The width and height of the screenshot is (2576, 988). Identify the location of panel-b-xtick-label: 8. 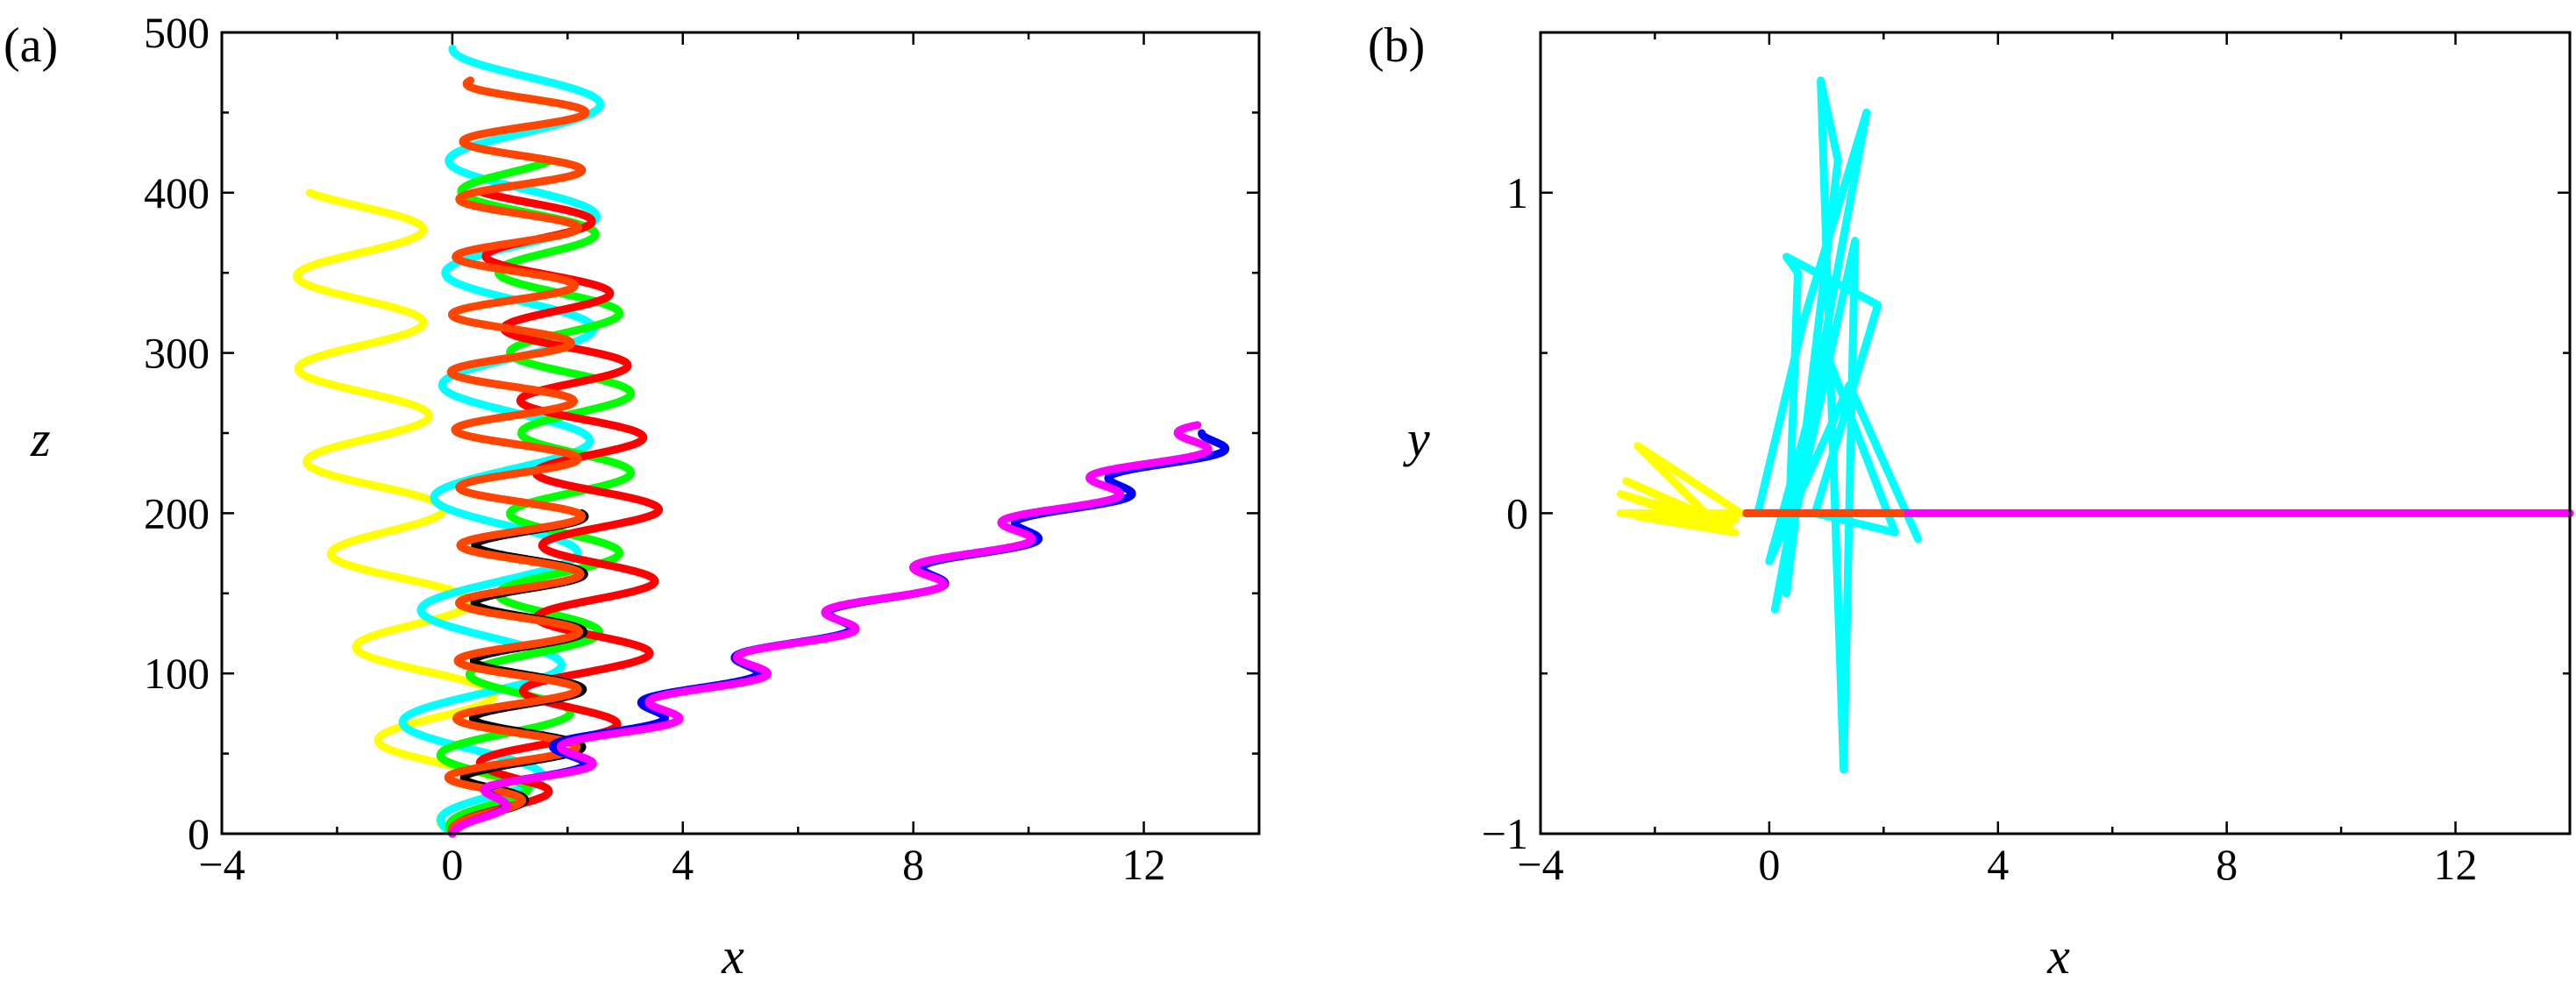
(2227, 864).